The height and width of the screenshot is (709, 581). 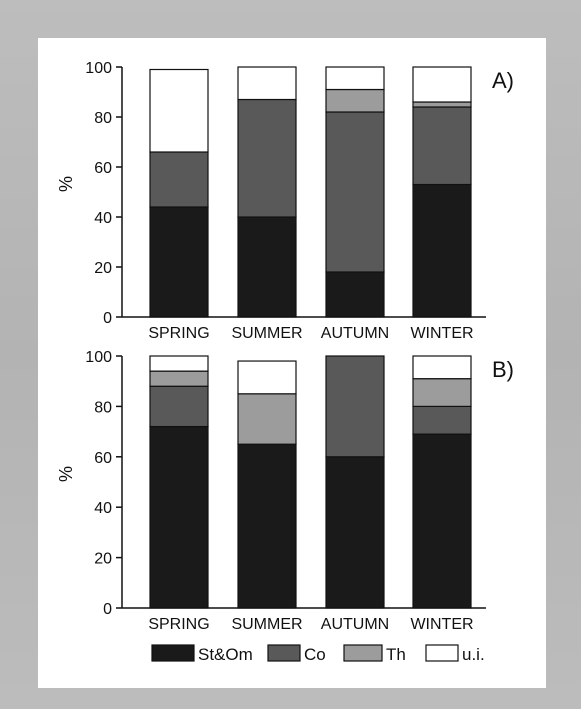 I want to click on legend-item: Th, so click(x=375, y=654).